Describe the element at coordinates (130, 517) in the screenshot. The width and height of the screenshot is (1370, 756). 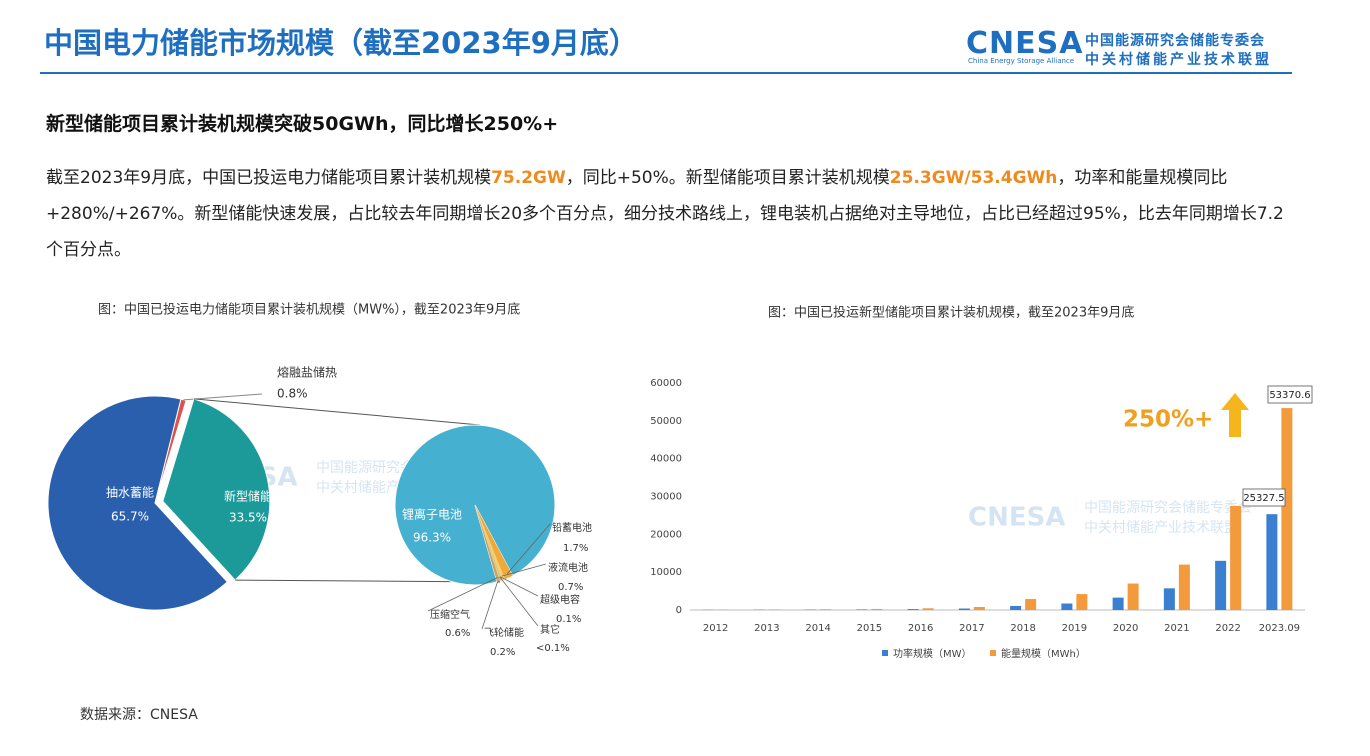
I see `slice-value: 65.7%` at that location.